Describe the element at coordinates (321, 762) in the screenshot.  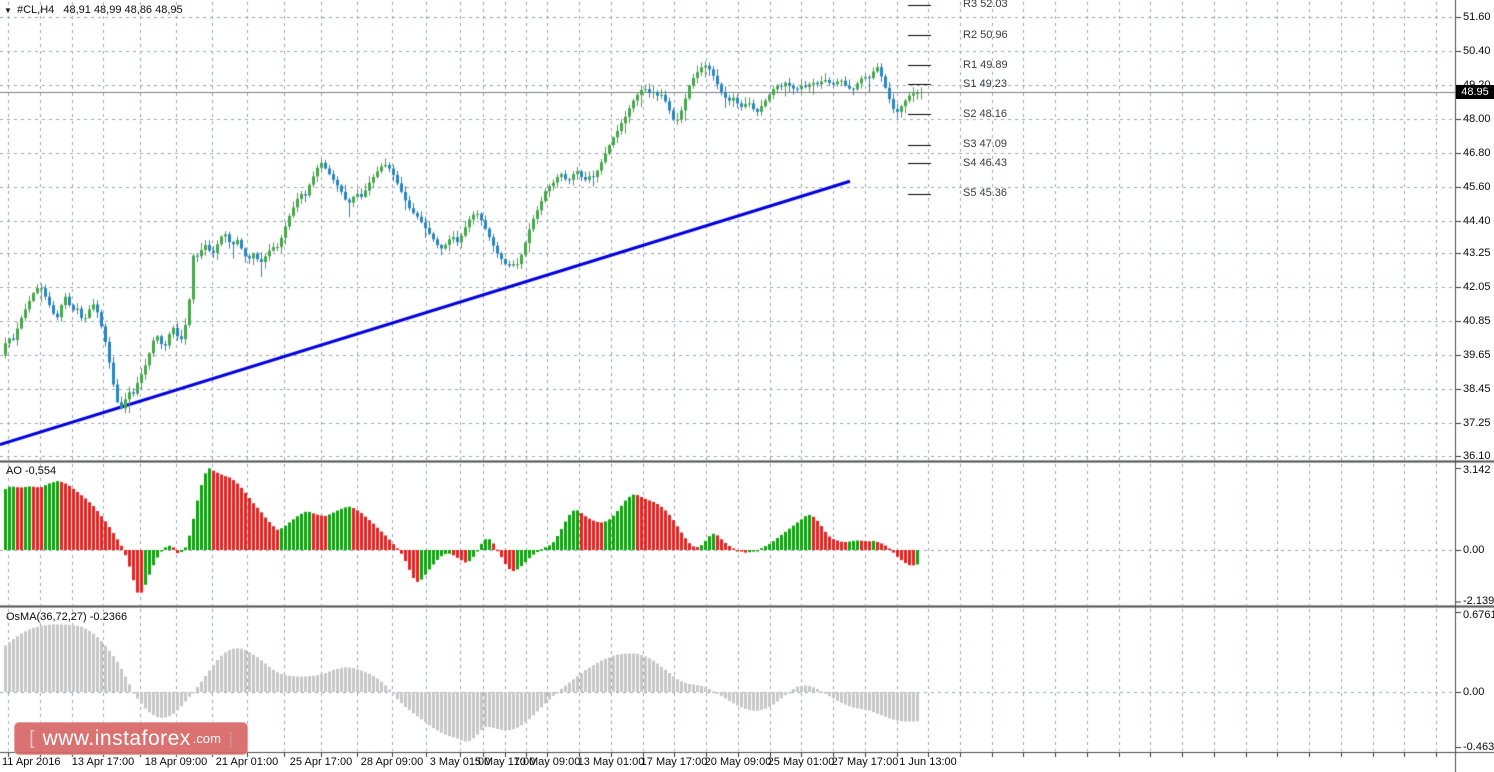
I see `time-axis-label: 25 Apr 17:00` at that location.